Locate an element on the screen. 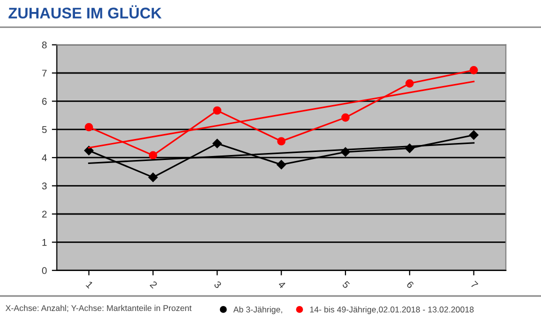  y-tick-label: 0 is located at coordinates (44, 270).